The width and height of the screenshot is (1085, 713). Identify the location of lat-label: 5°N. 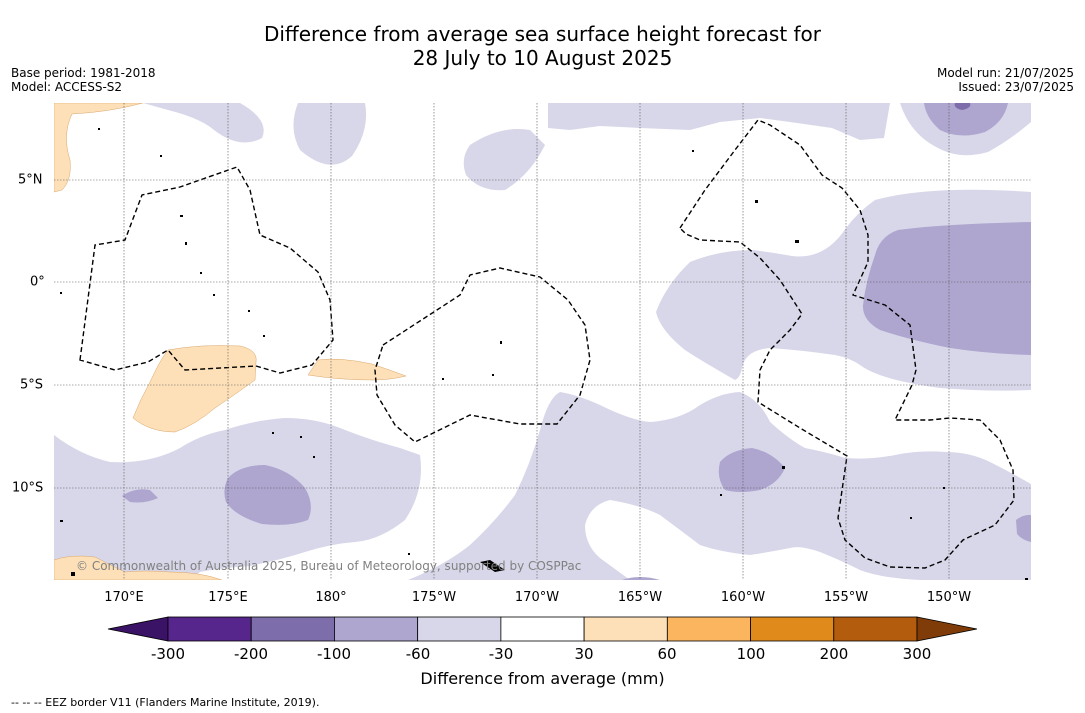
(30, 180).